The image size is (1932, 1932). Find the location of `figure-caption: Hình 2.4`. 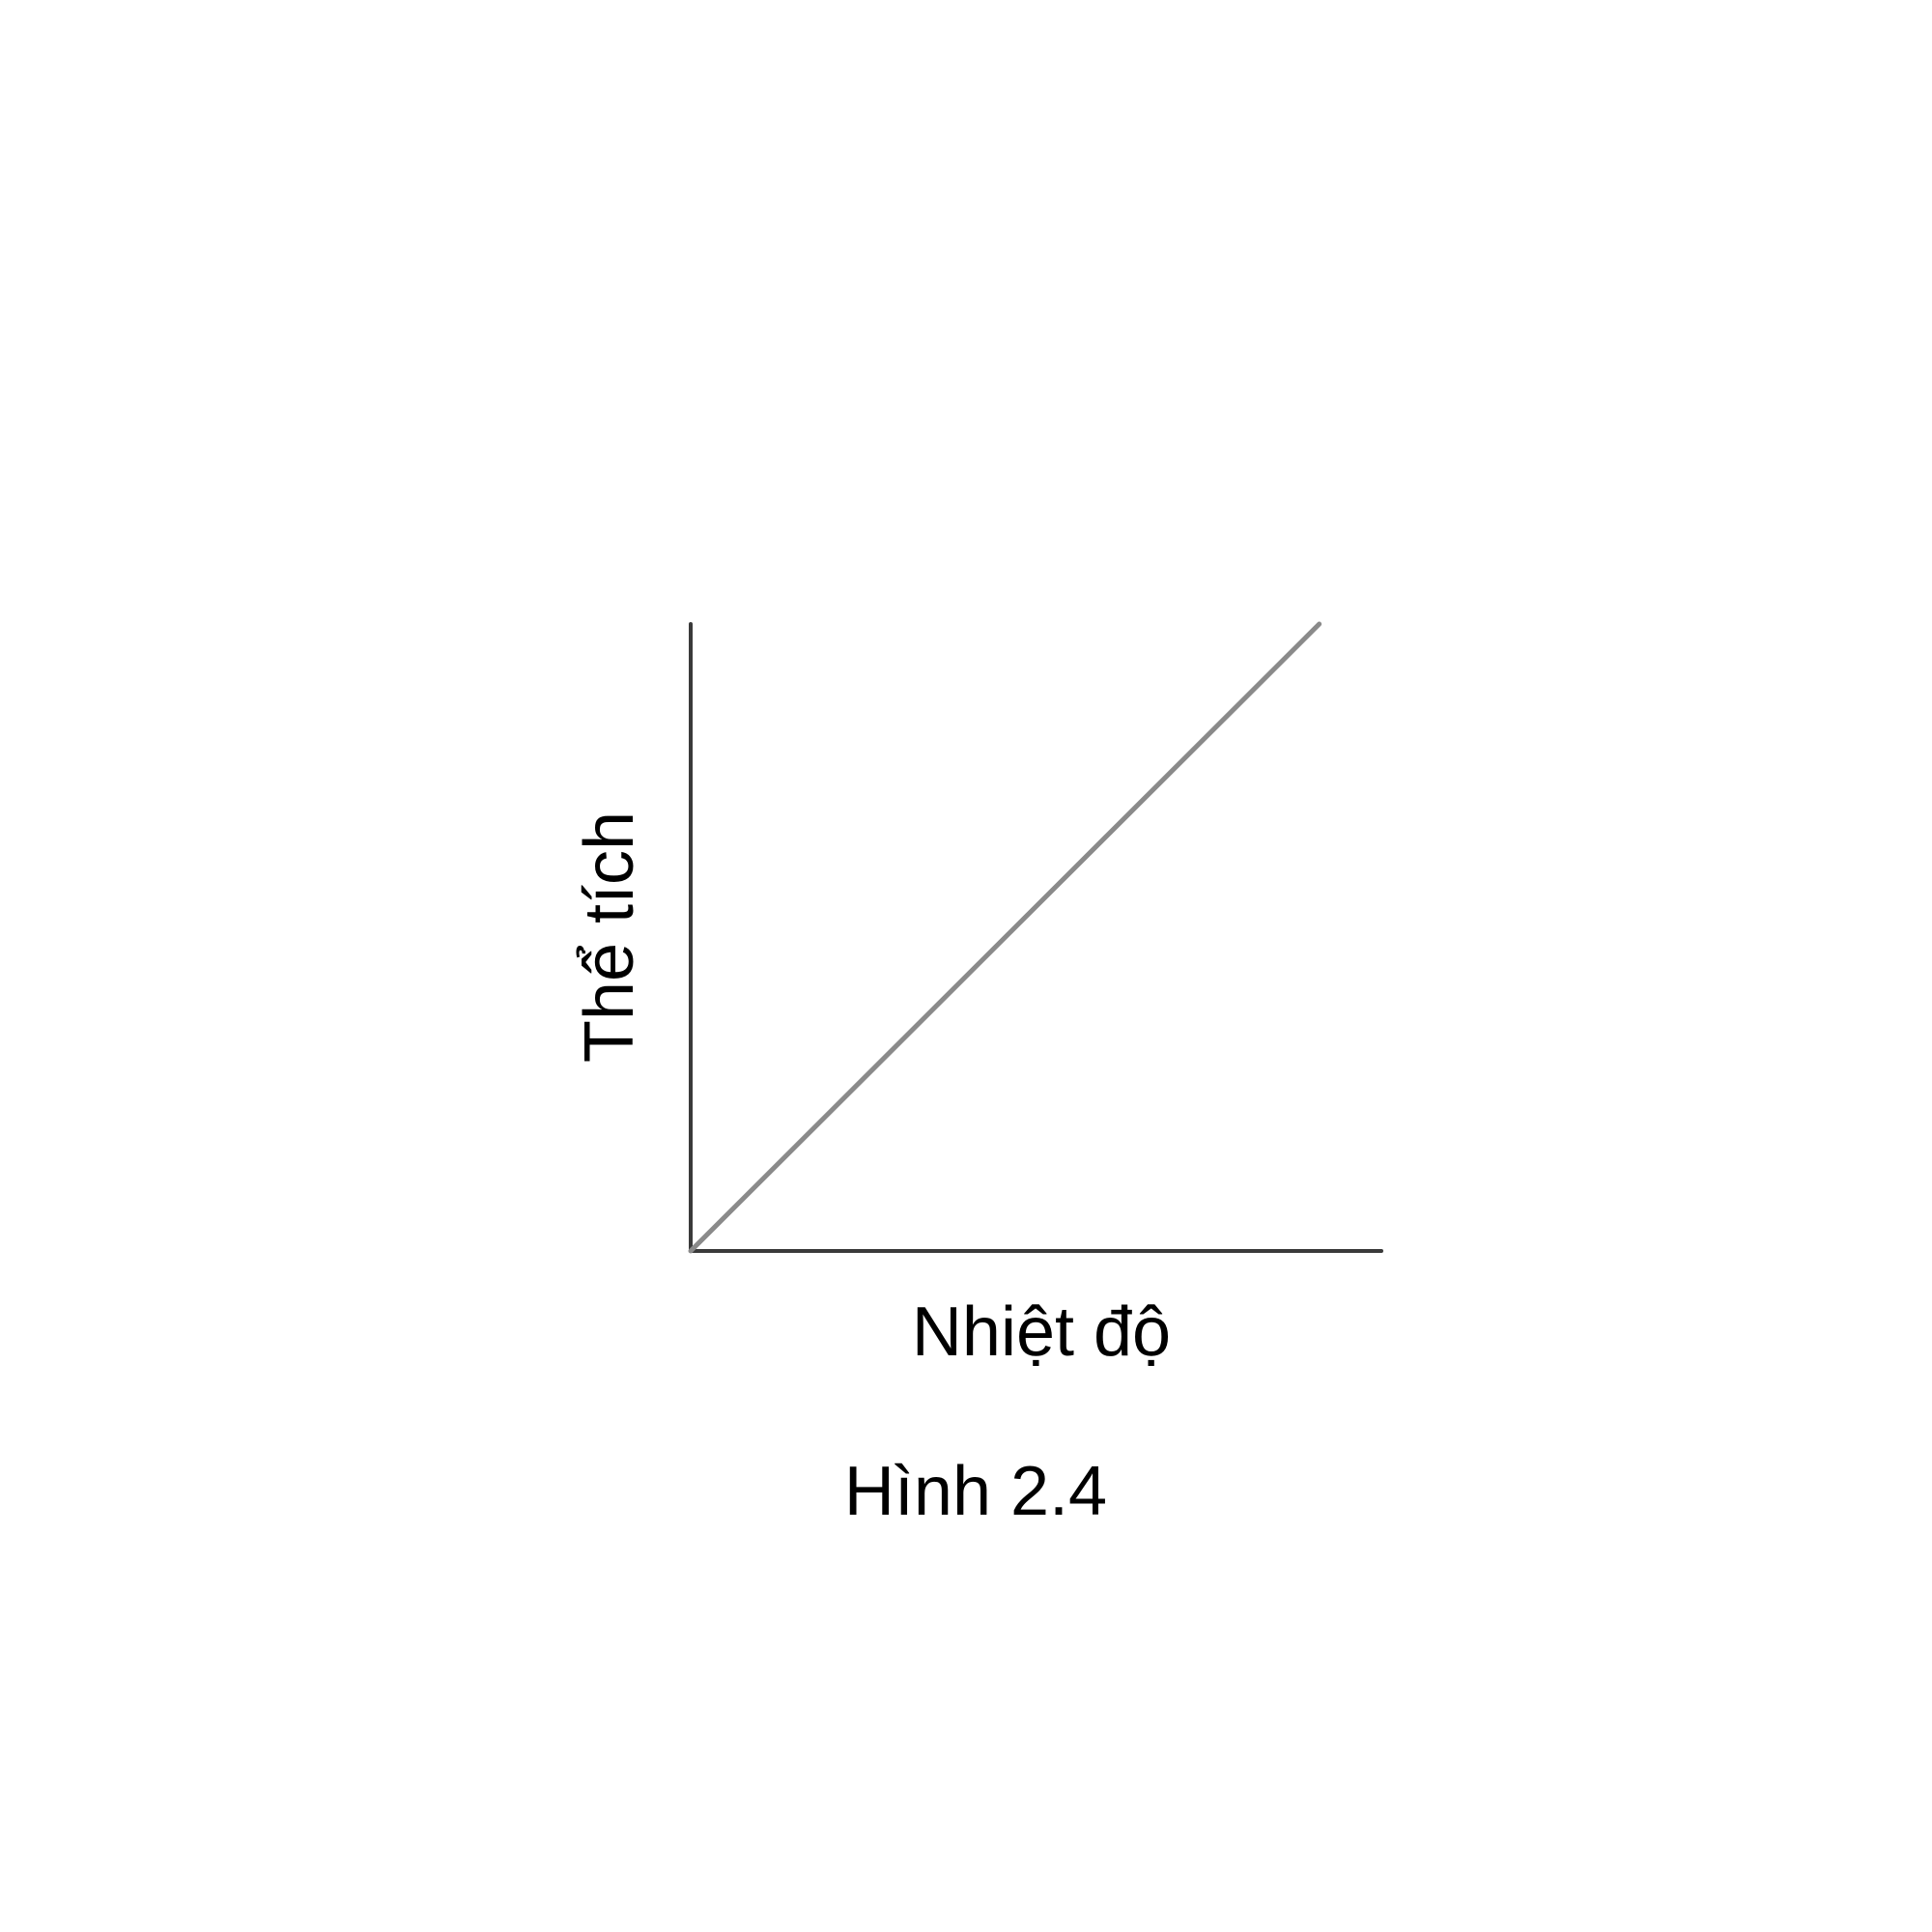

figure-caption: Hình 2.4 is located at coordinates (975, 1491).